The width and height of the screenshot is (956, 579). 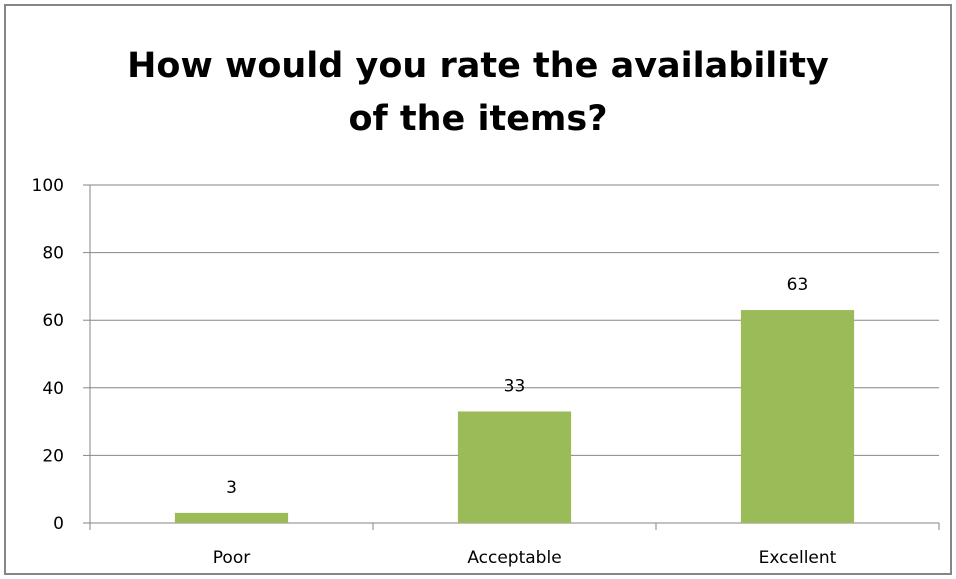 I want to click on bar-acceptable, so click(x=514, y=467).